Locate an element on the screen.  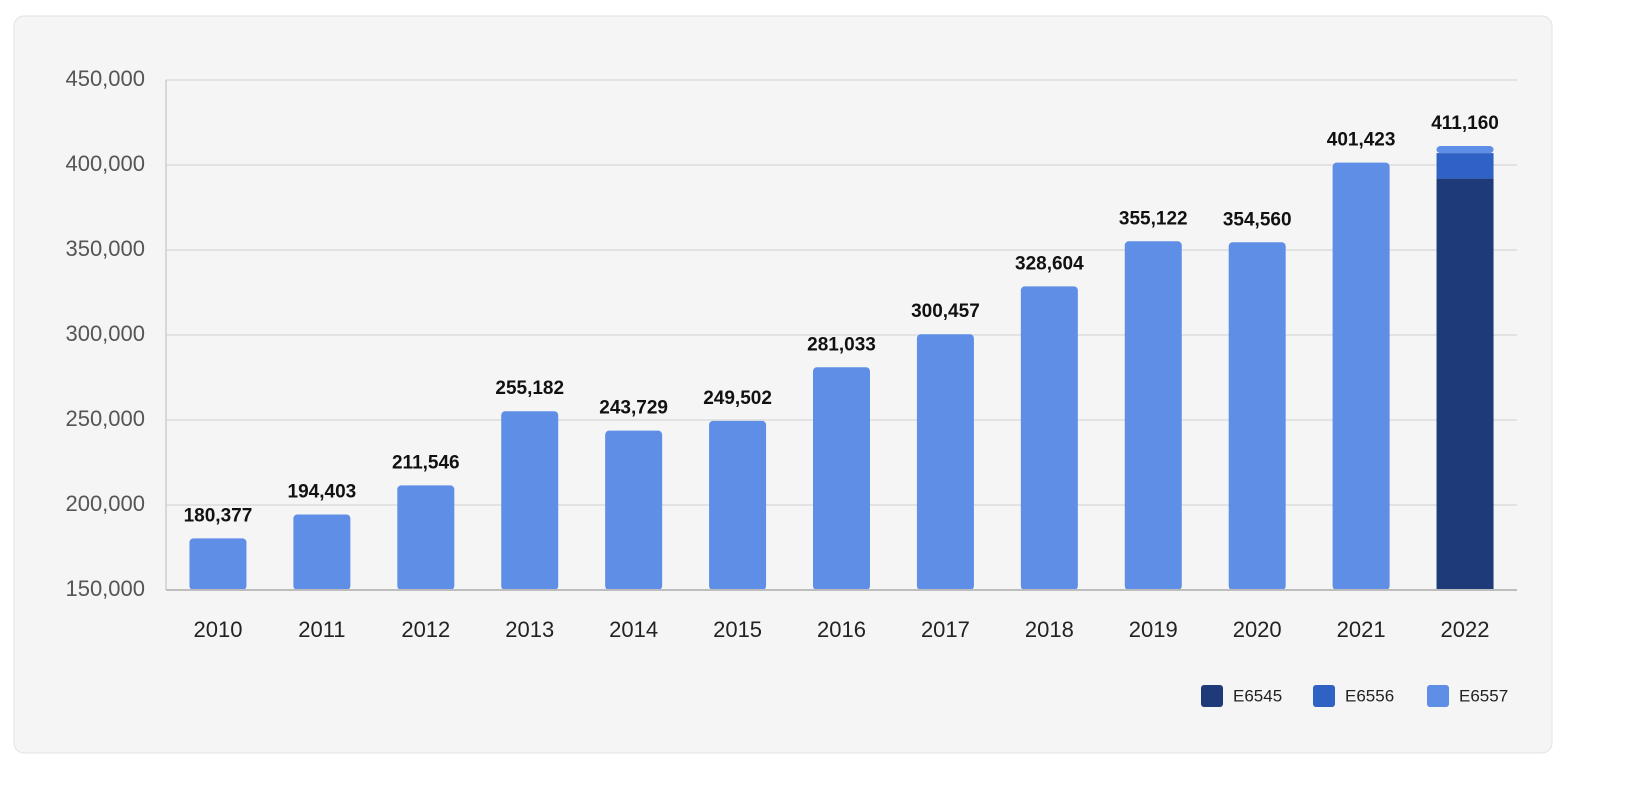
x-tick-label: 2011 is located at coordinates (321, 629).